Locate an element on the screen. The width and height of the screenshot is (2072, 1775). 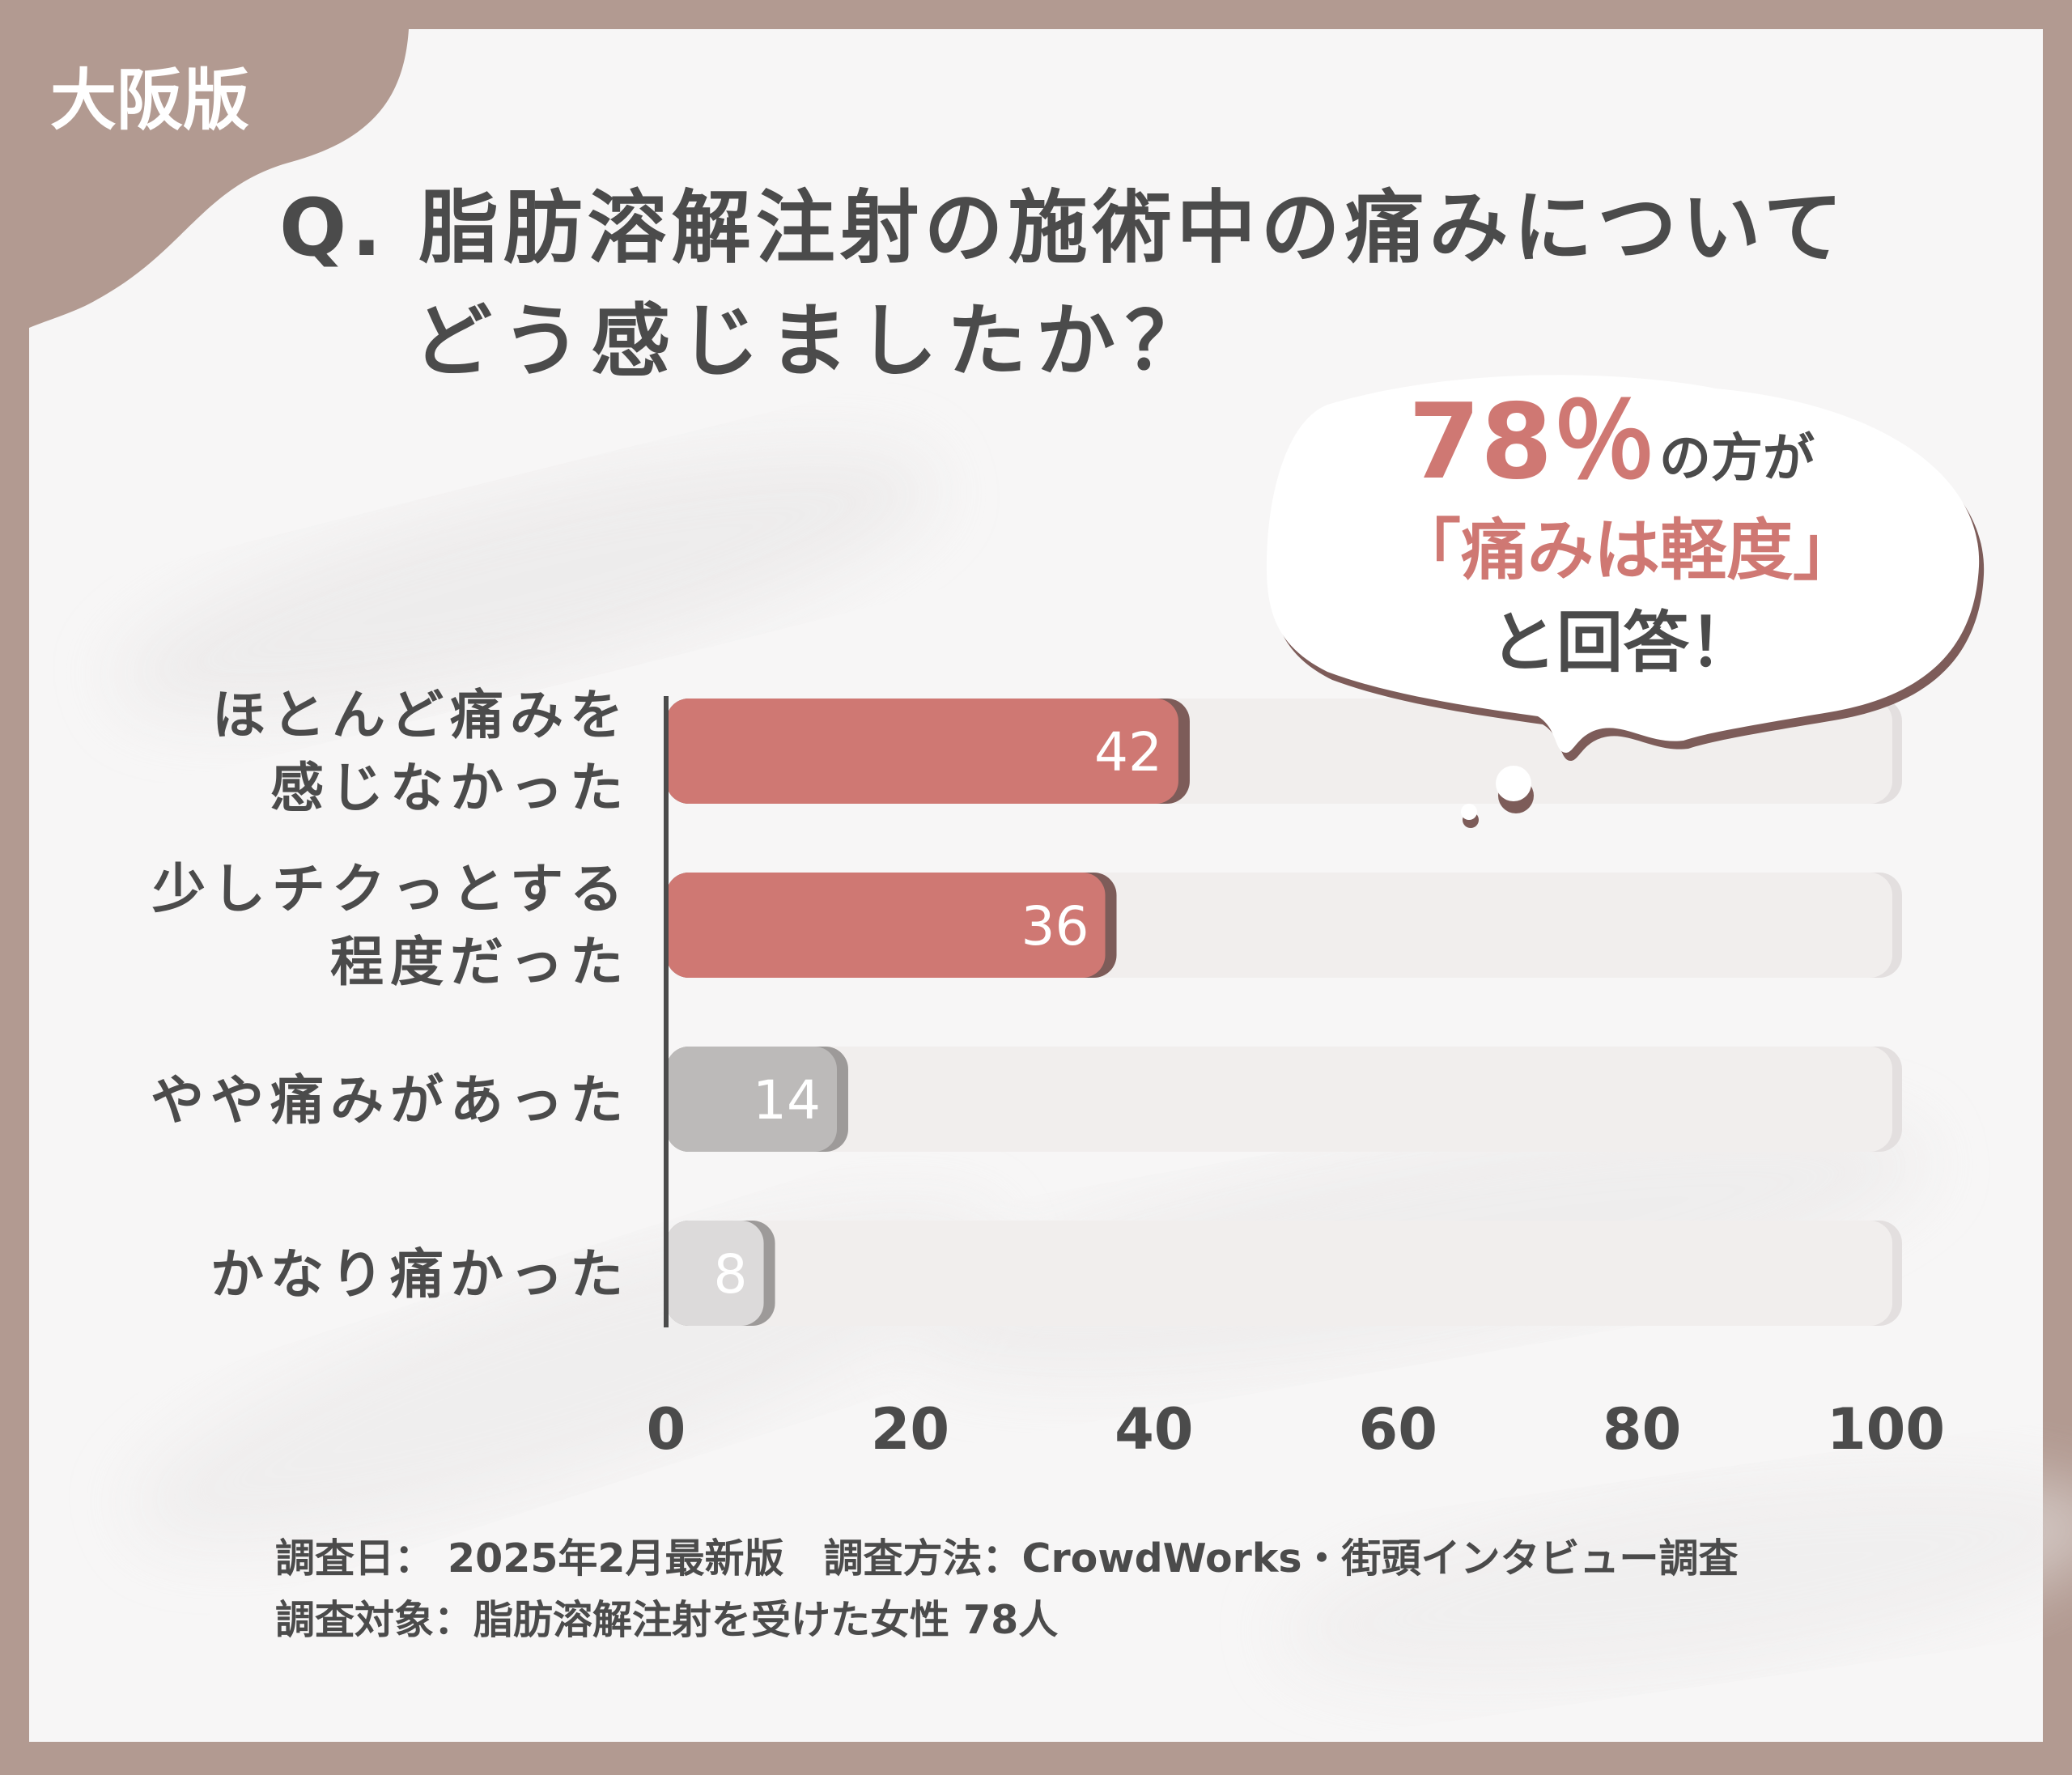
footer-survey-target: 調査対象：脂肪溶解注射を受けた女性 78人 is located at coordinates (666, 1620).